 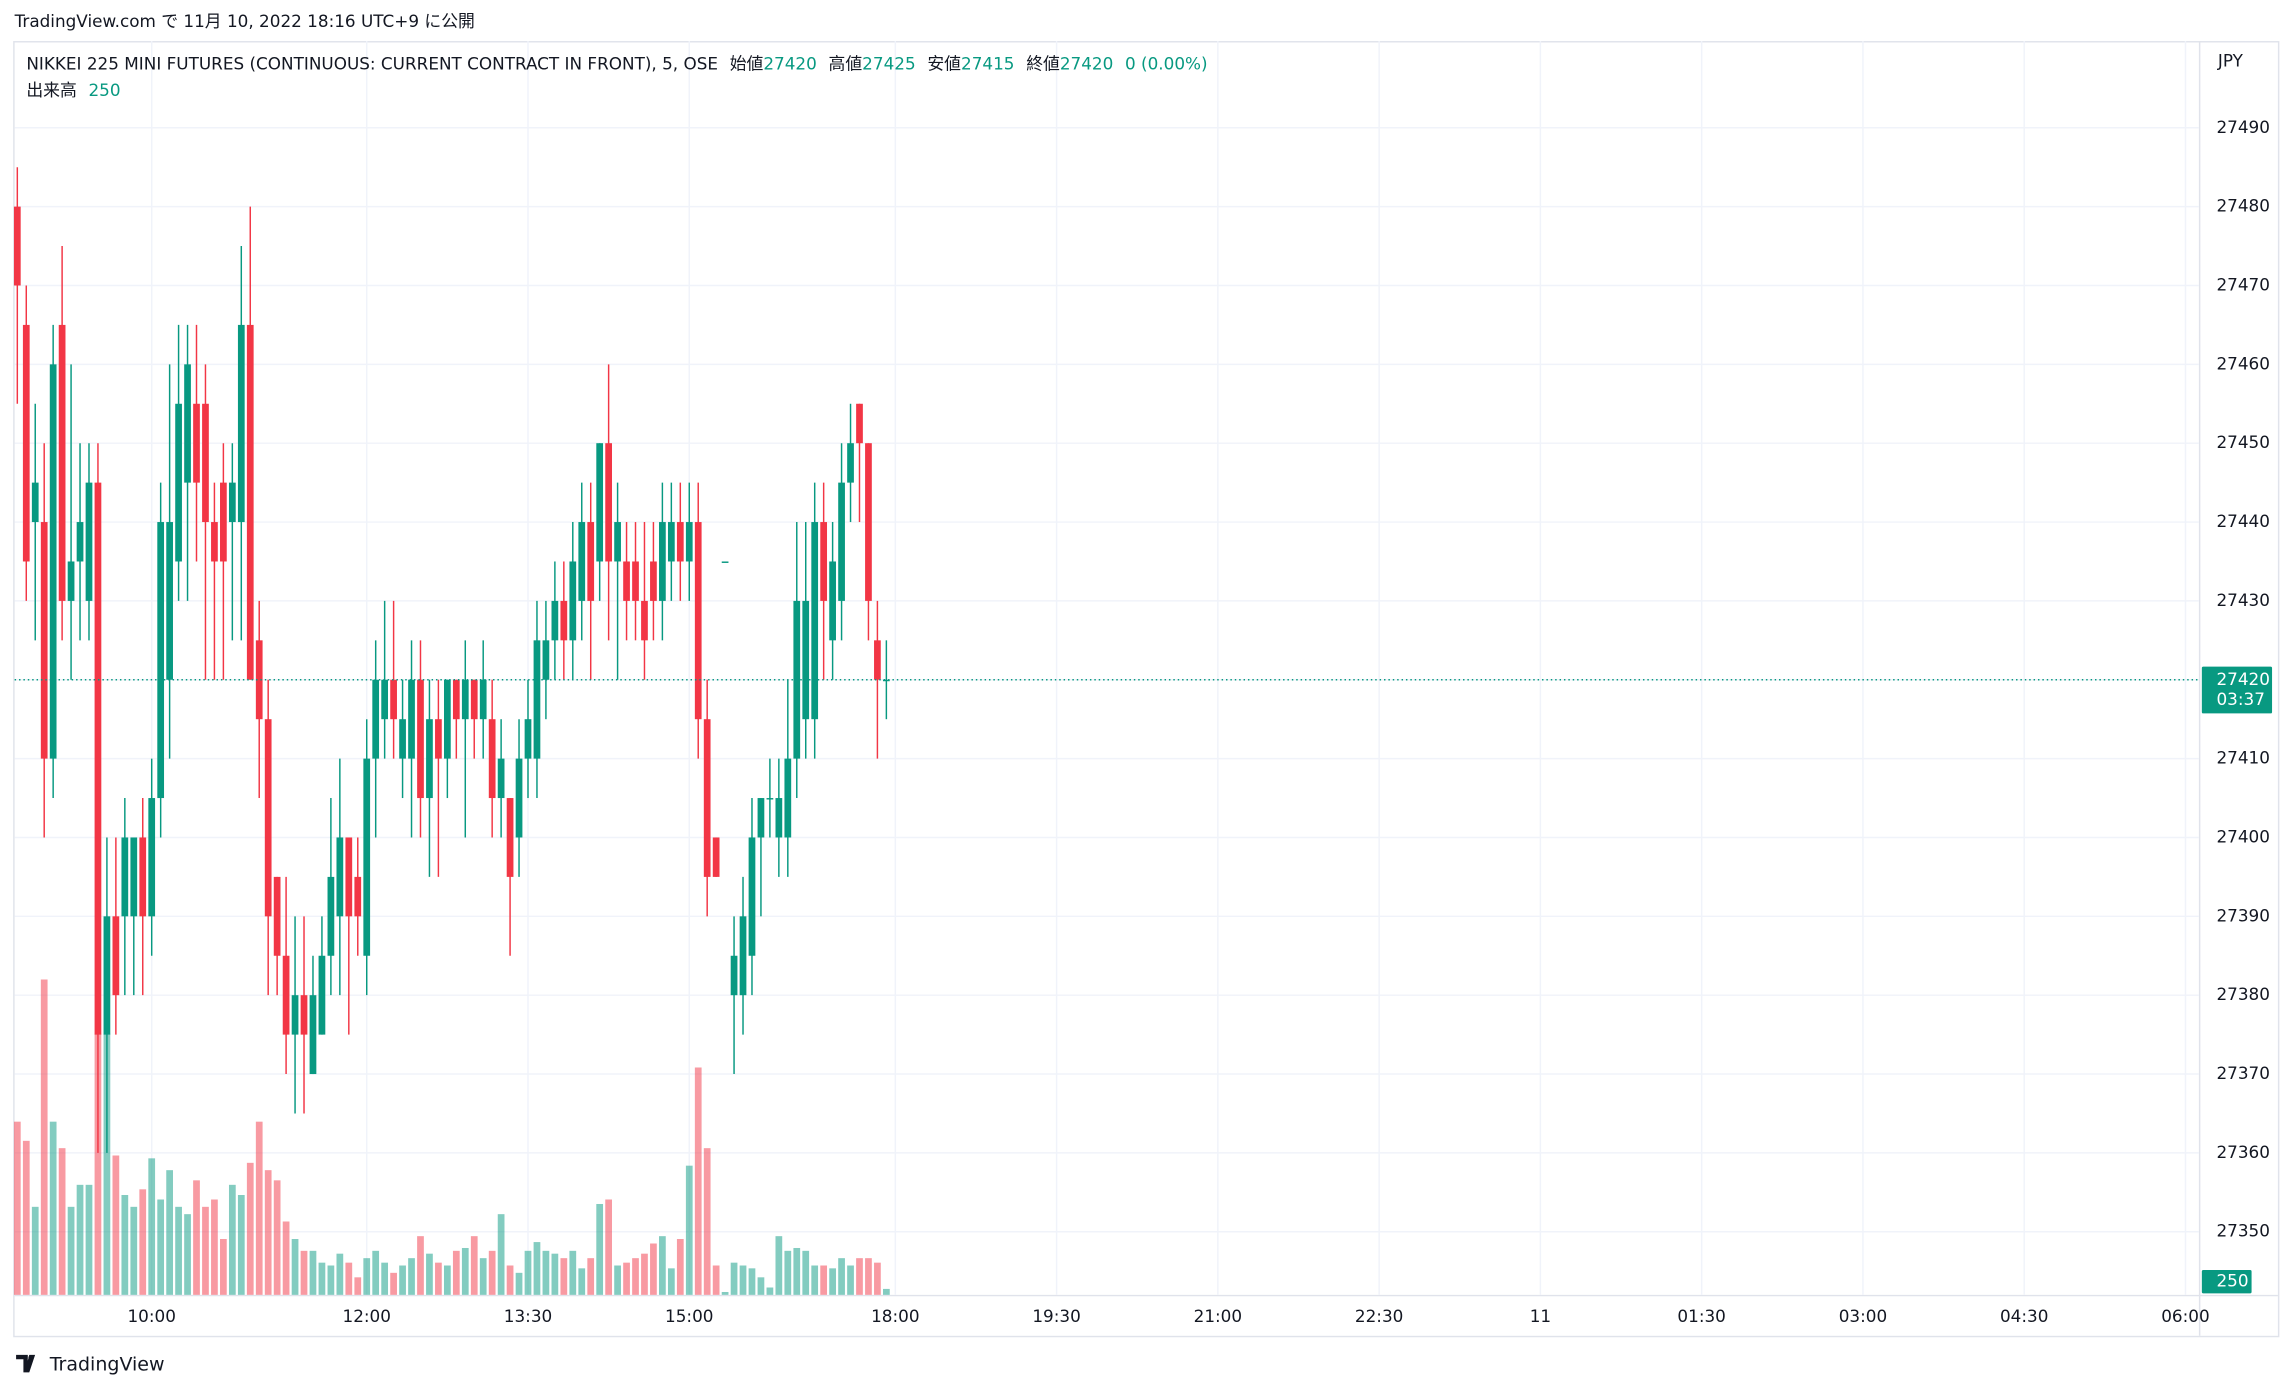 What do you see at coordinates (1086, 63) in the screenshot?
I see `close-value: 27420` at bounding box center [1086, 63].